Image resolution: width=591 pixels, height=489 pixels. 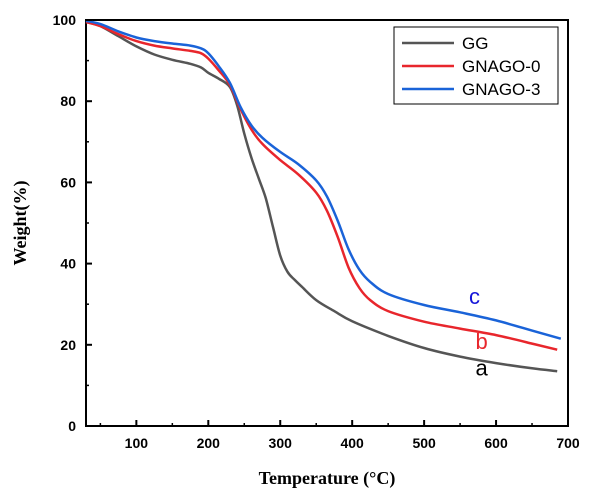 I want to click on legend-label-gg: GG, so click(x=475, y=43).